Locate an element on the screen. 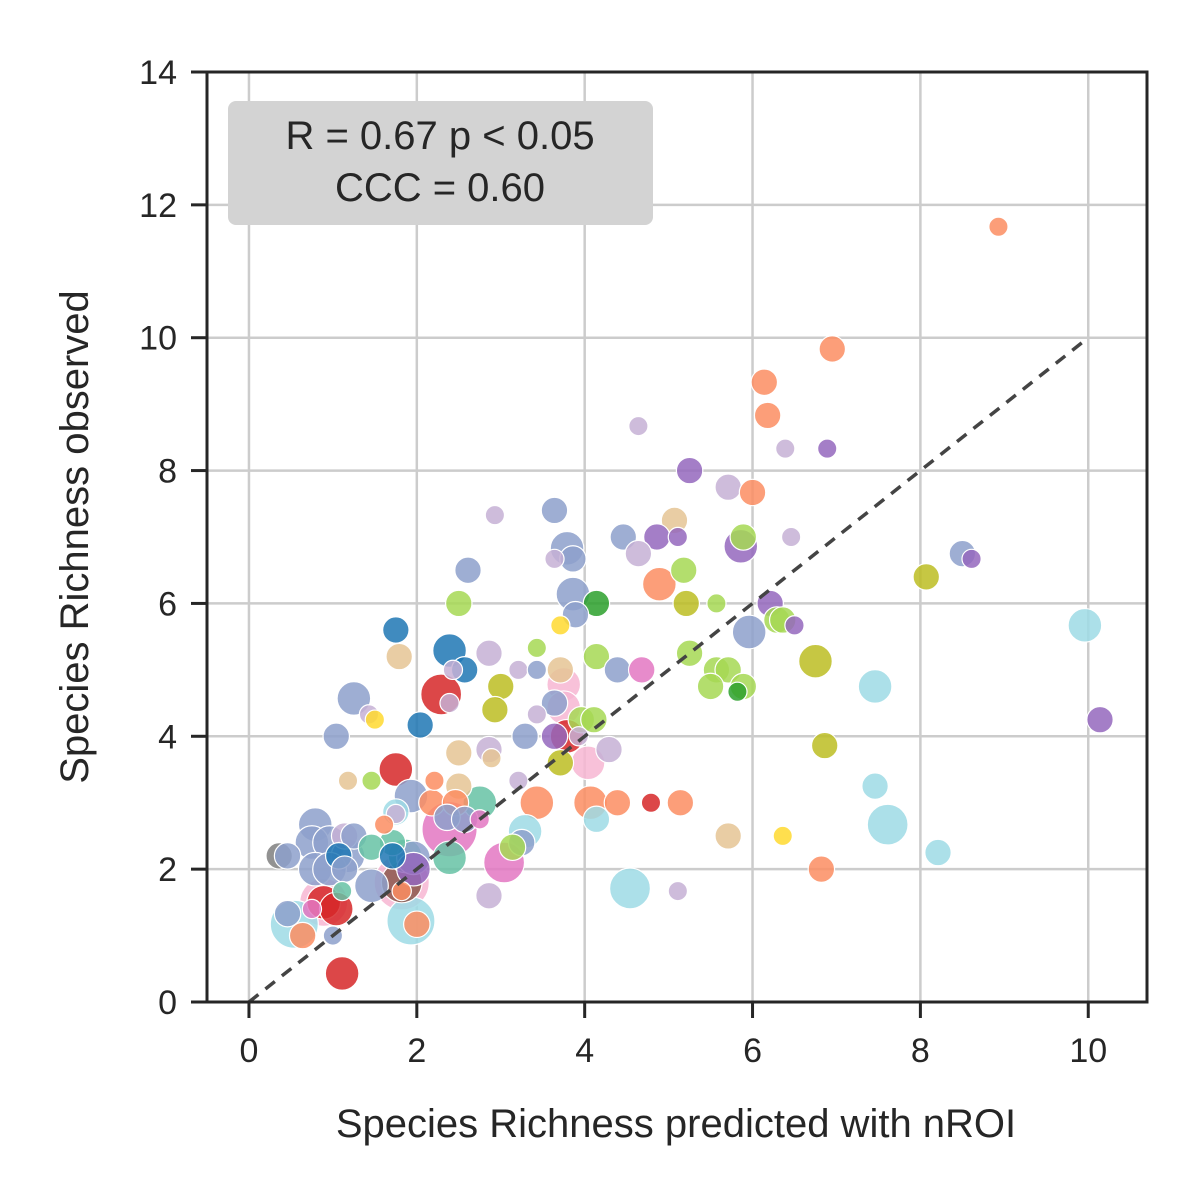 Image resolution: width=1200 pixels, height=1200 pixels. y-tick-label: 8 is located at coordinates (167, 472).